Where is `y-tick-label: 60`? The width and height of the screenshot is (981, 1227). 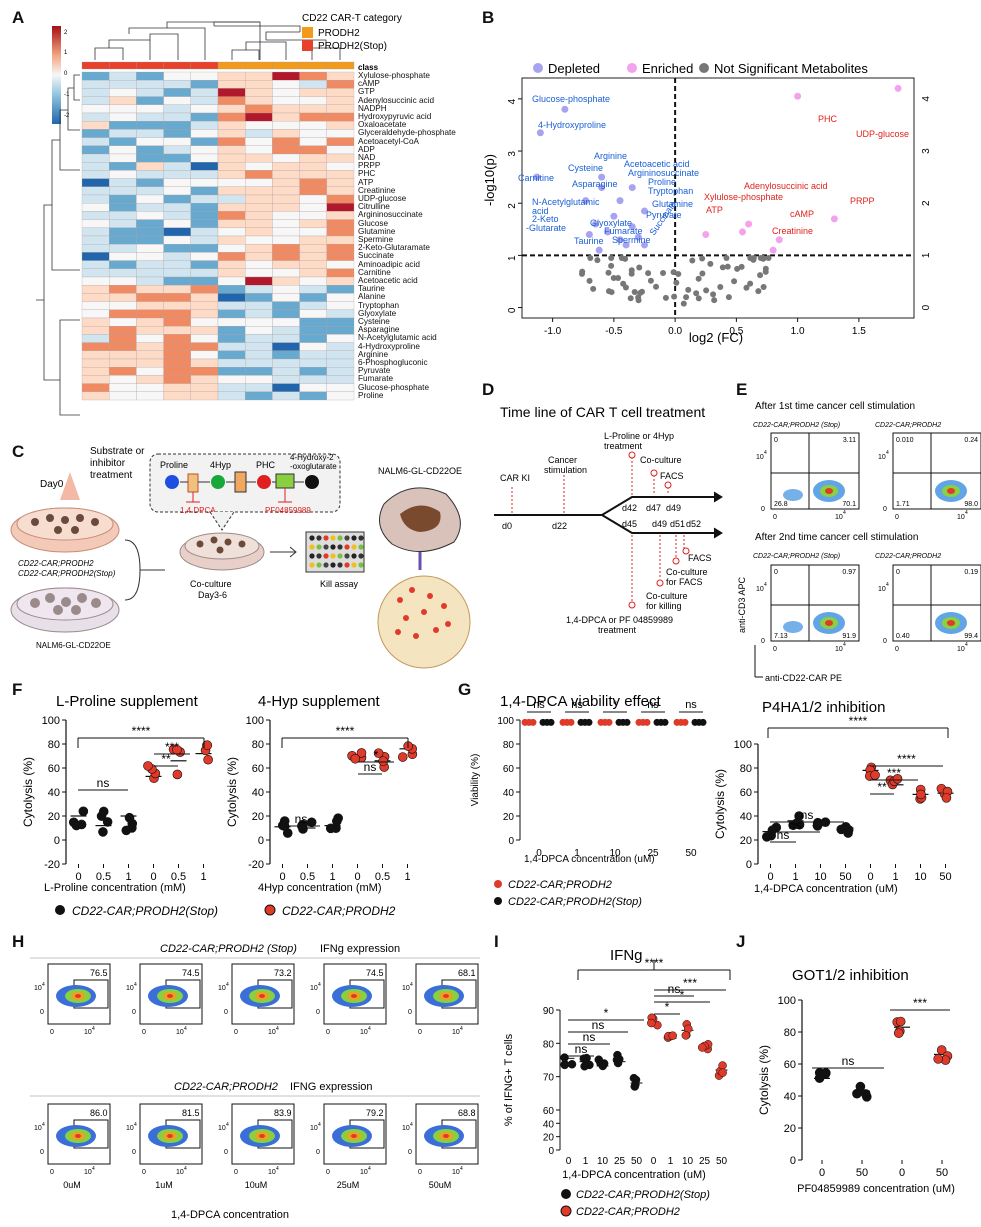
y-tick-label: 60 is located at coordinates (746, 793).